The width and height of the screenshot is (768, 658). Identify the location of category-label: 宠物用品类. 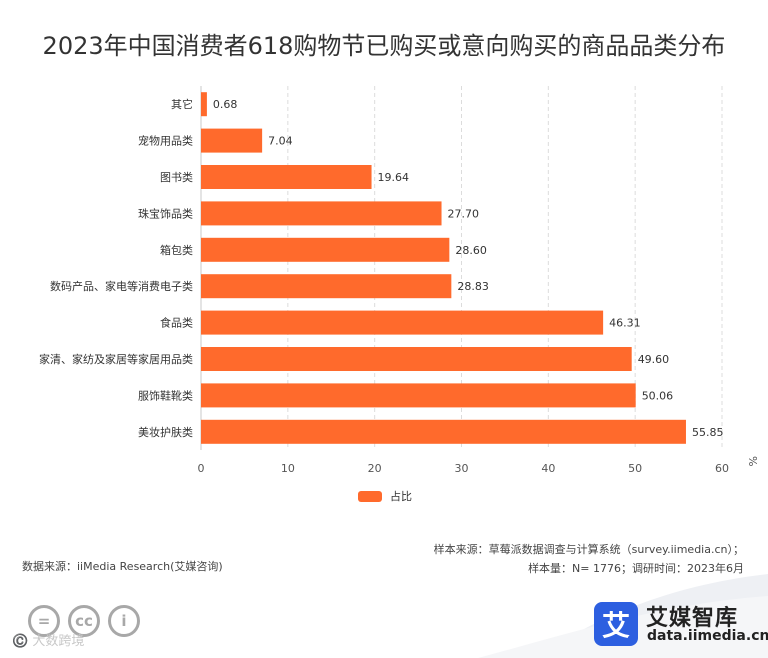
(165, 141).